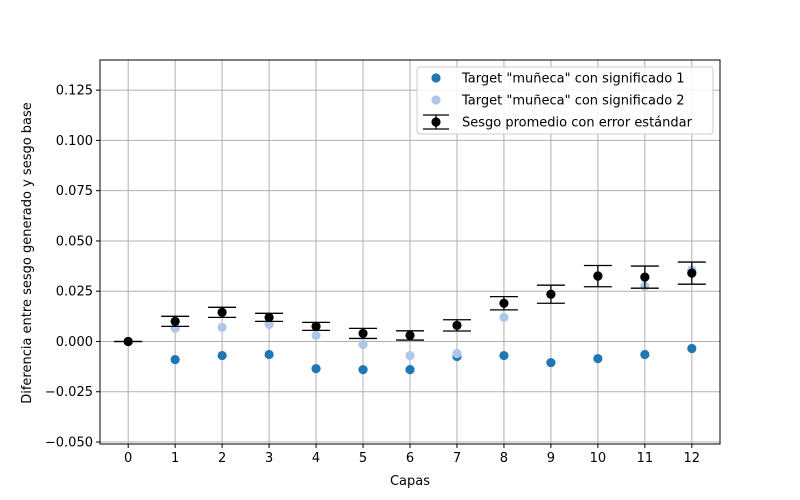 This screenshot has height=500, width=800. I want to click on legend-label-series1: Target "muñeca" con significado 1, so click(573, 79).